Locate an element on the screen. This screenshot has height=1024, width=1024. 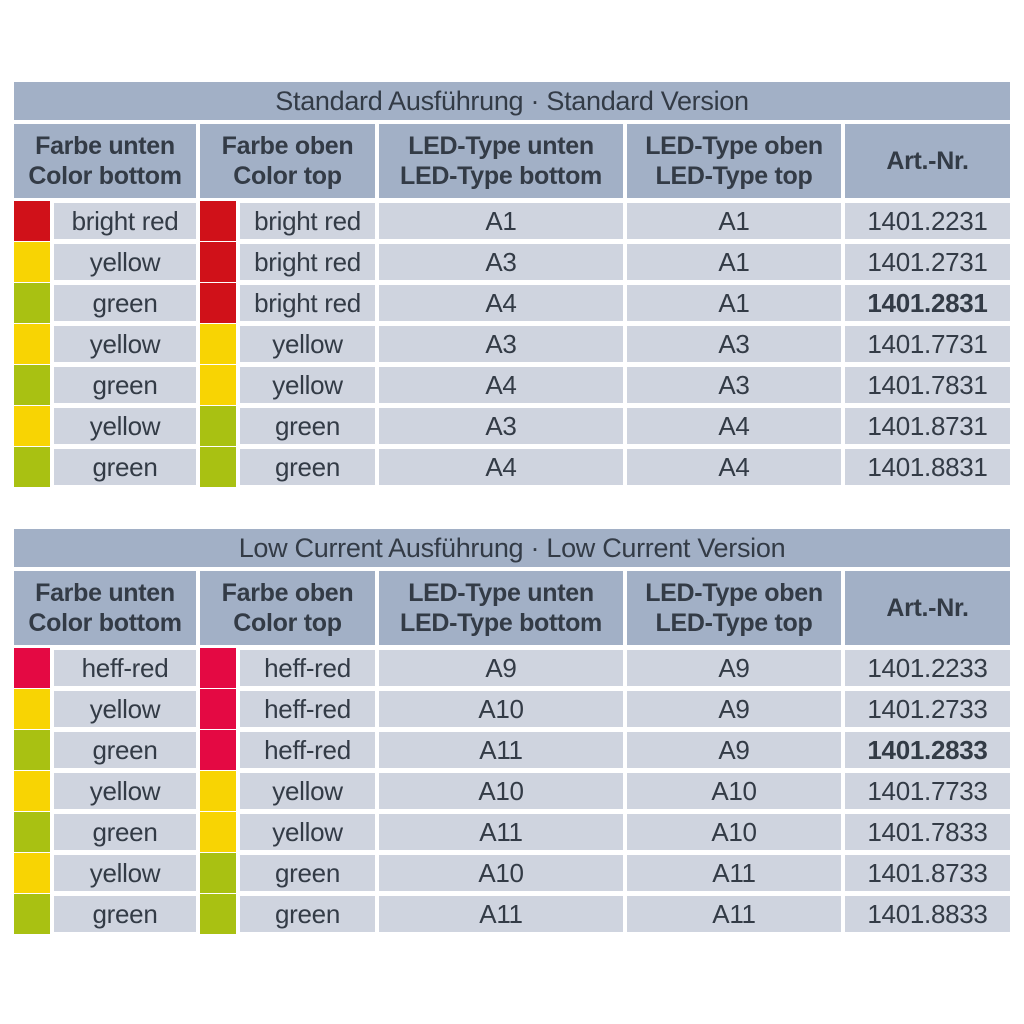
art-nr-cell: 1401.2233 is located at coordinates (927, 668).